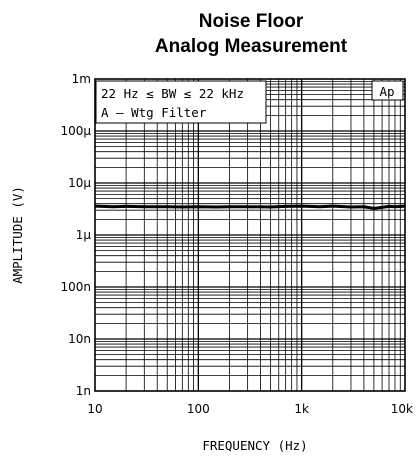 Image resolution: width=419 pixels, height=459 pixels. Describe the element at coordinates (81, 79) in the screenshot. I see `y-tick-label: 1m` at that location.